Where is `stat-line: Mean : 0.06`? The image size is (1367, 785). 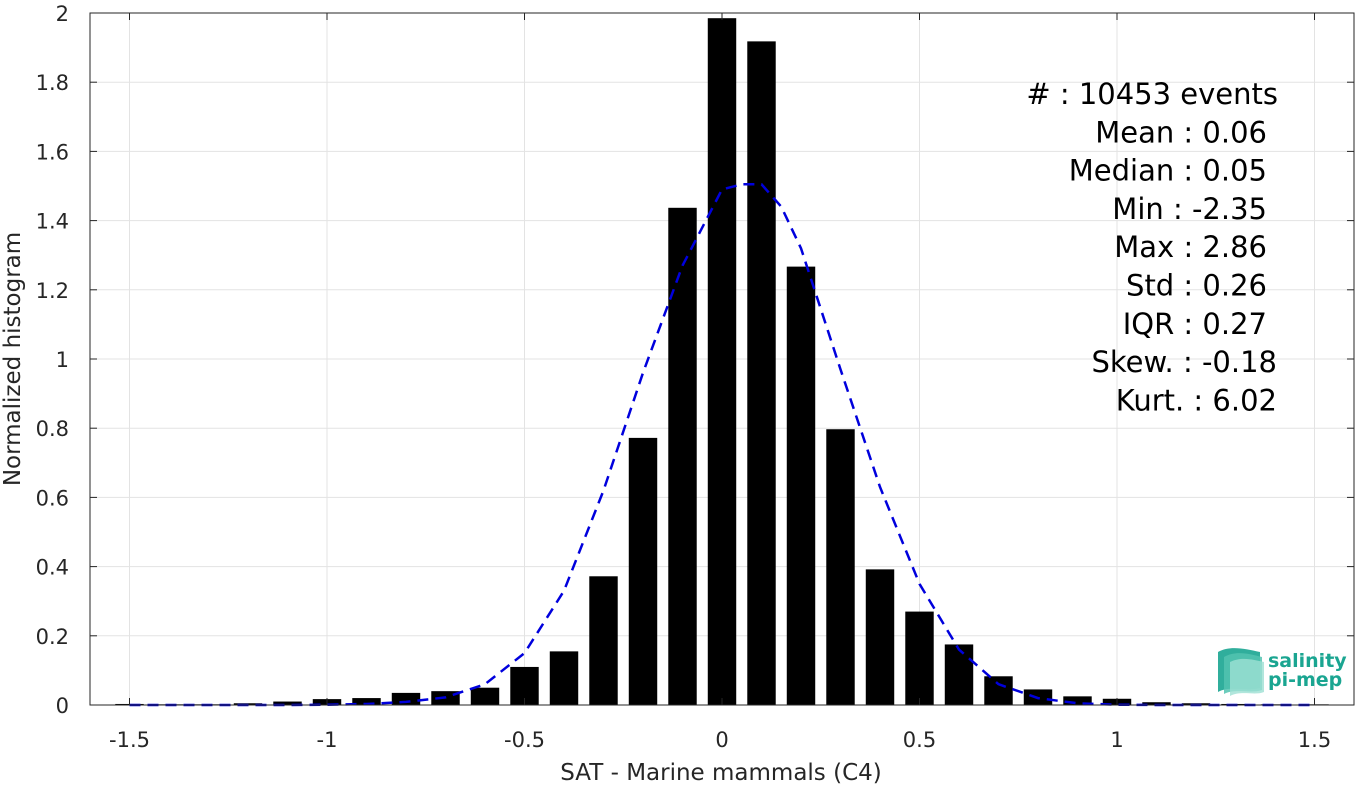
stat-line: Mean : 0.06 is located at coordinates (1181, 132).